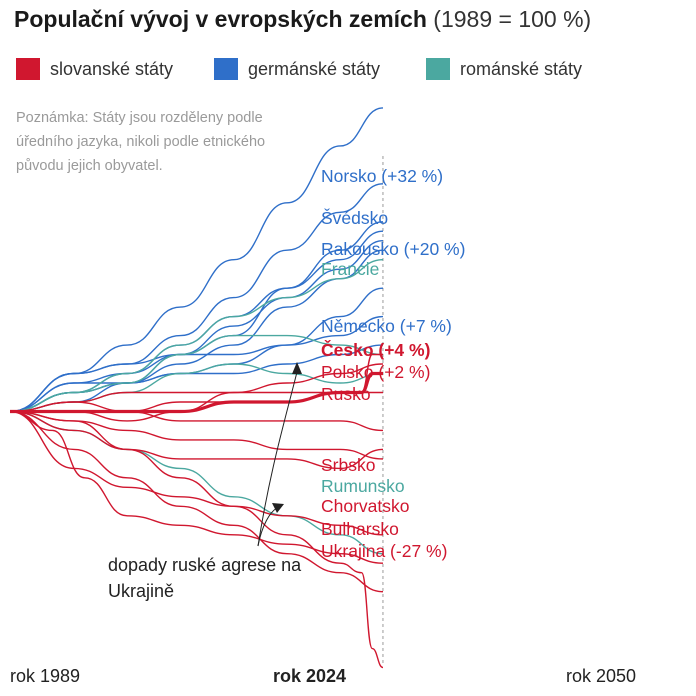  Describe the element at coordinates (393, 249) in the screenshot. I see `country-label-2: Rakousko (+20 %)` at that location.